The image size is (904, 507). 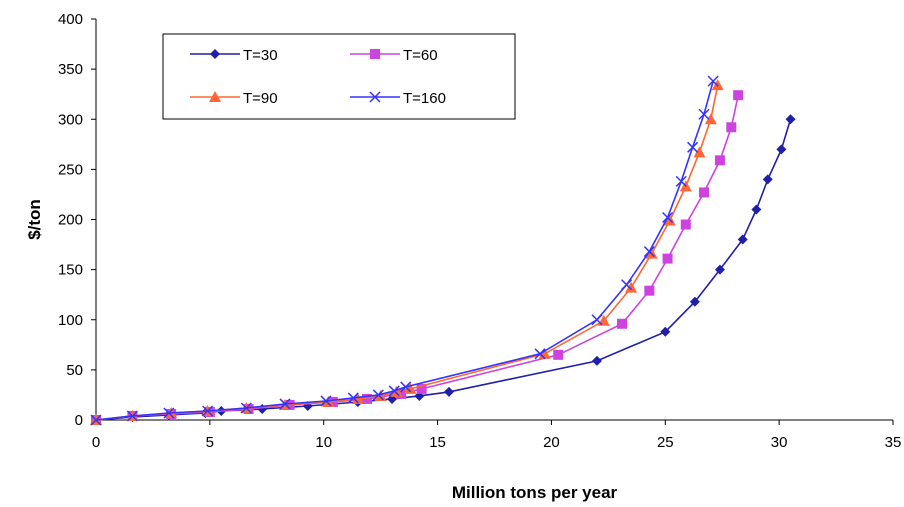 I want to click on legend-label: T=30, so click(x=260, y=55).